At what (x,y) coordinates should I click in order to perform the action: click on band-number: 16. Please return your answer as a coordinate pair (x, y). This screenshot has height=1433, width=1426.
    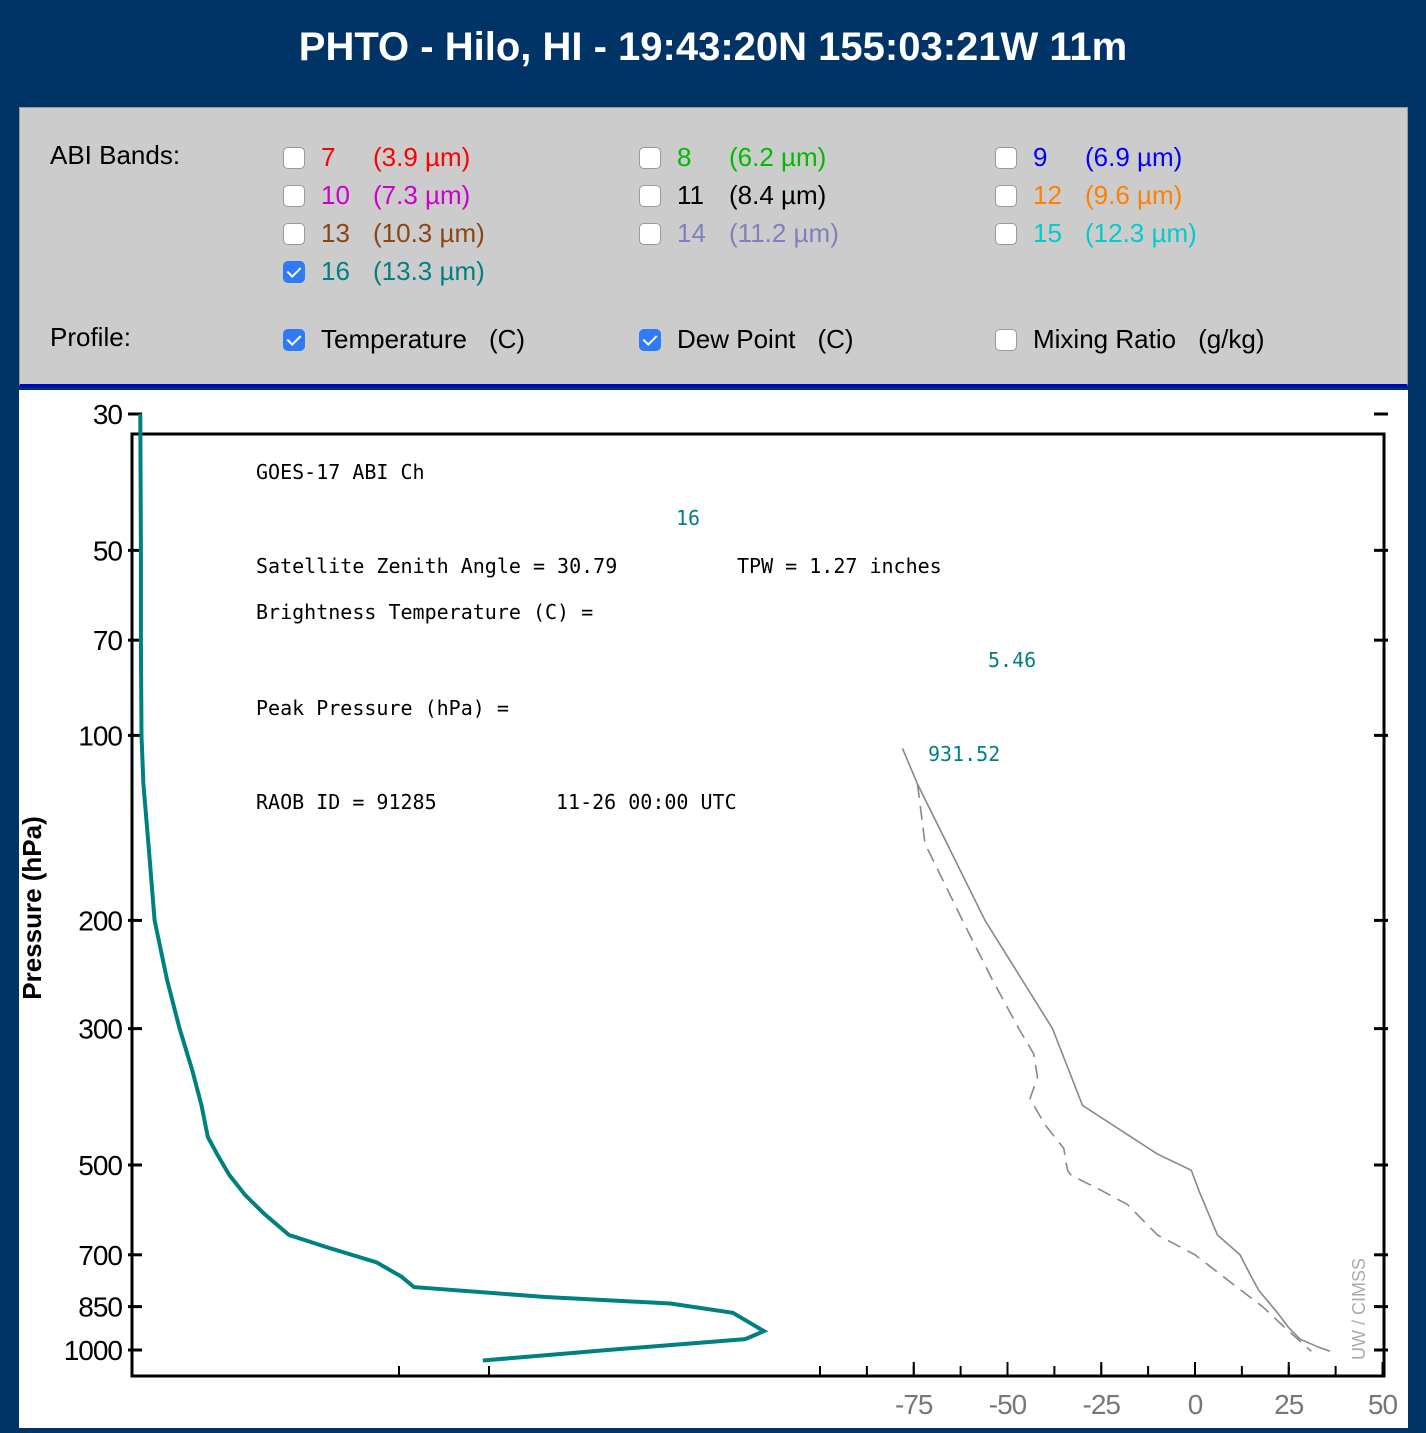
    Looking at the image, I should click on (335, 271).